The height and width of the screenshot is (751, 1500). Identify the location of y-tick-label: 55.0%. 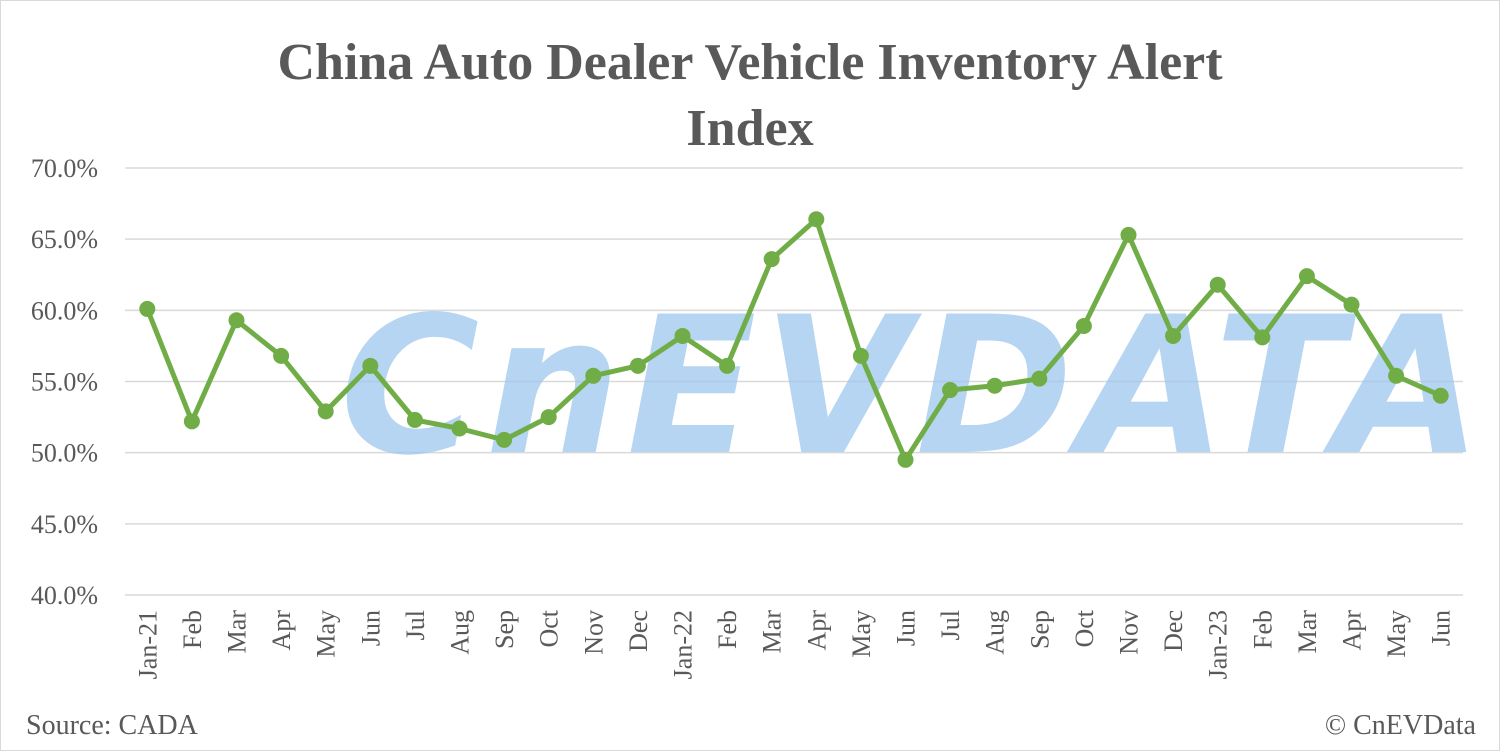
(64, 382).